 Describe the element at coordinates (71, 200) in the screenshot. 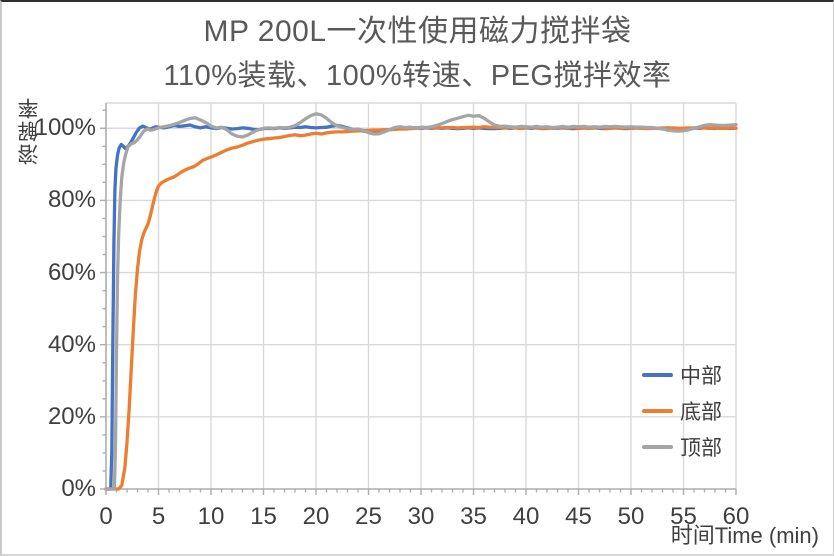

I see `y-tick-label: 80%` at that location.